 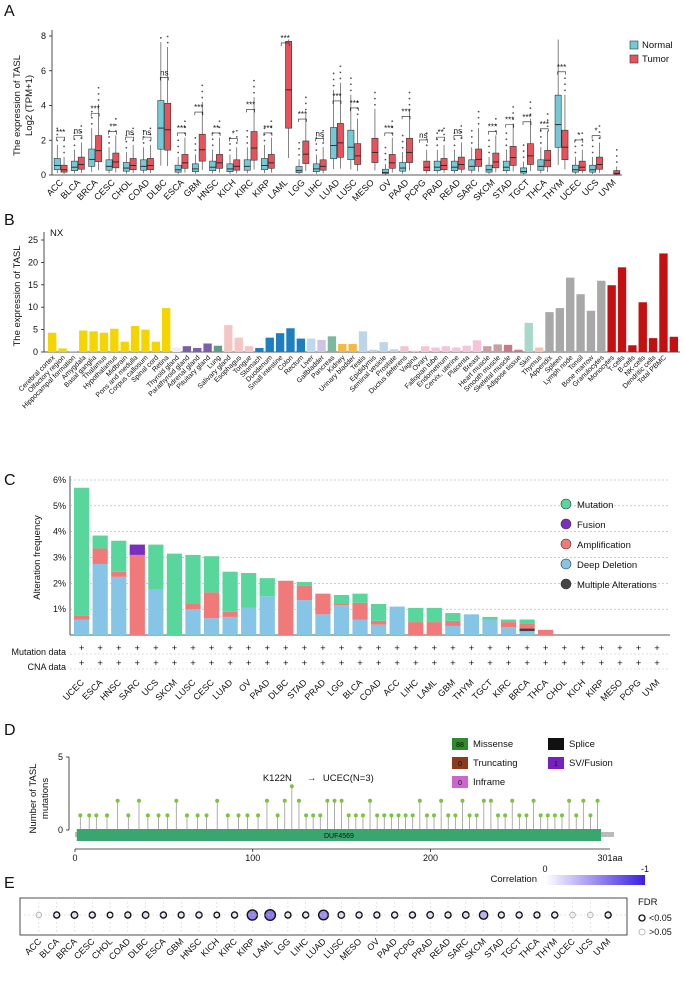 I want to click on significance-label: ns, so click(x=423, y=135).